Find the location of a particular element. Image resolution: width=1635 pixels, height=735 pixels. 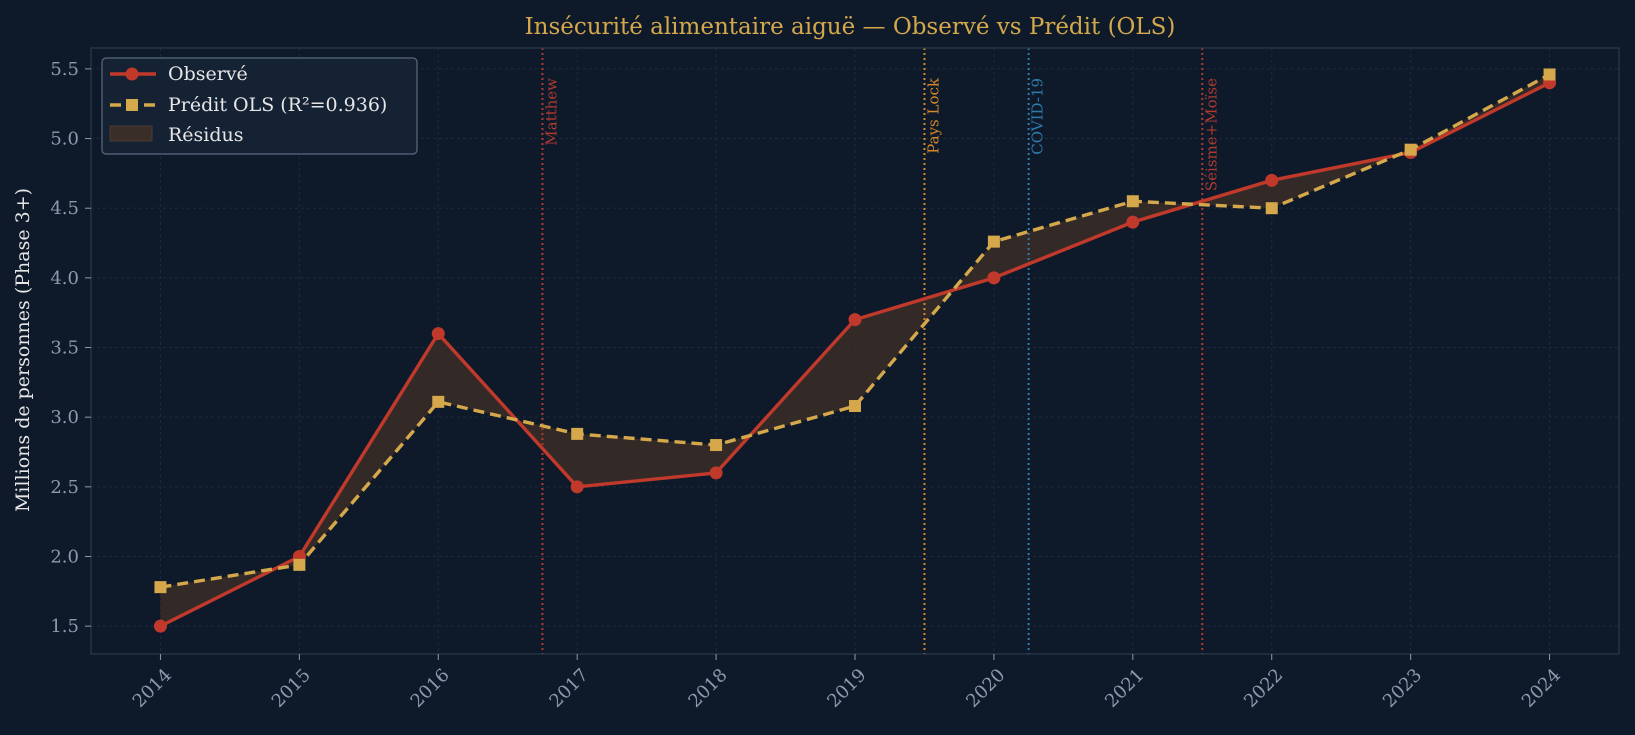

y-axis-label: Millions de personnes (Phase 3+) is located at coordinates (23, 350).